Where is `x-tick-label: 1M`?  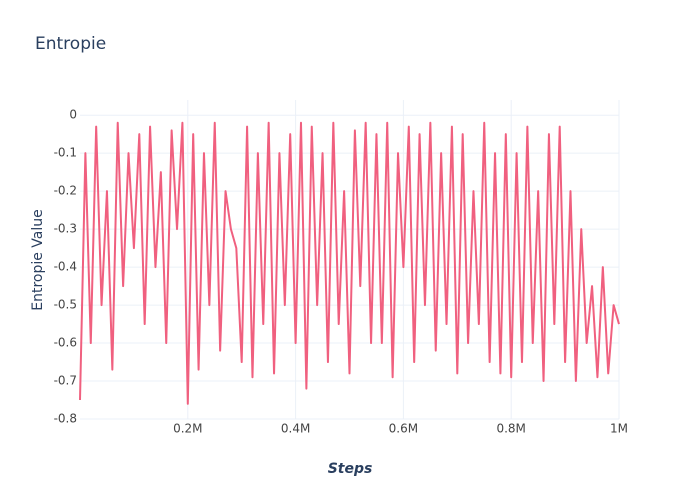 x-tick-label: 1M is located at coordinates (619, 429).